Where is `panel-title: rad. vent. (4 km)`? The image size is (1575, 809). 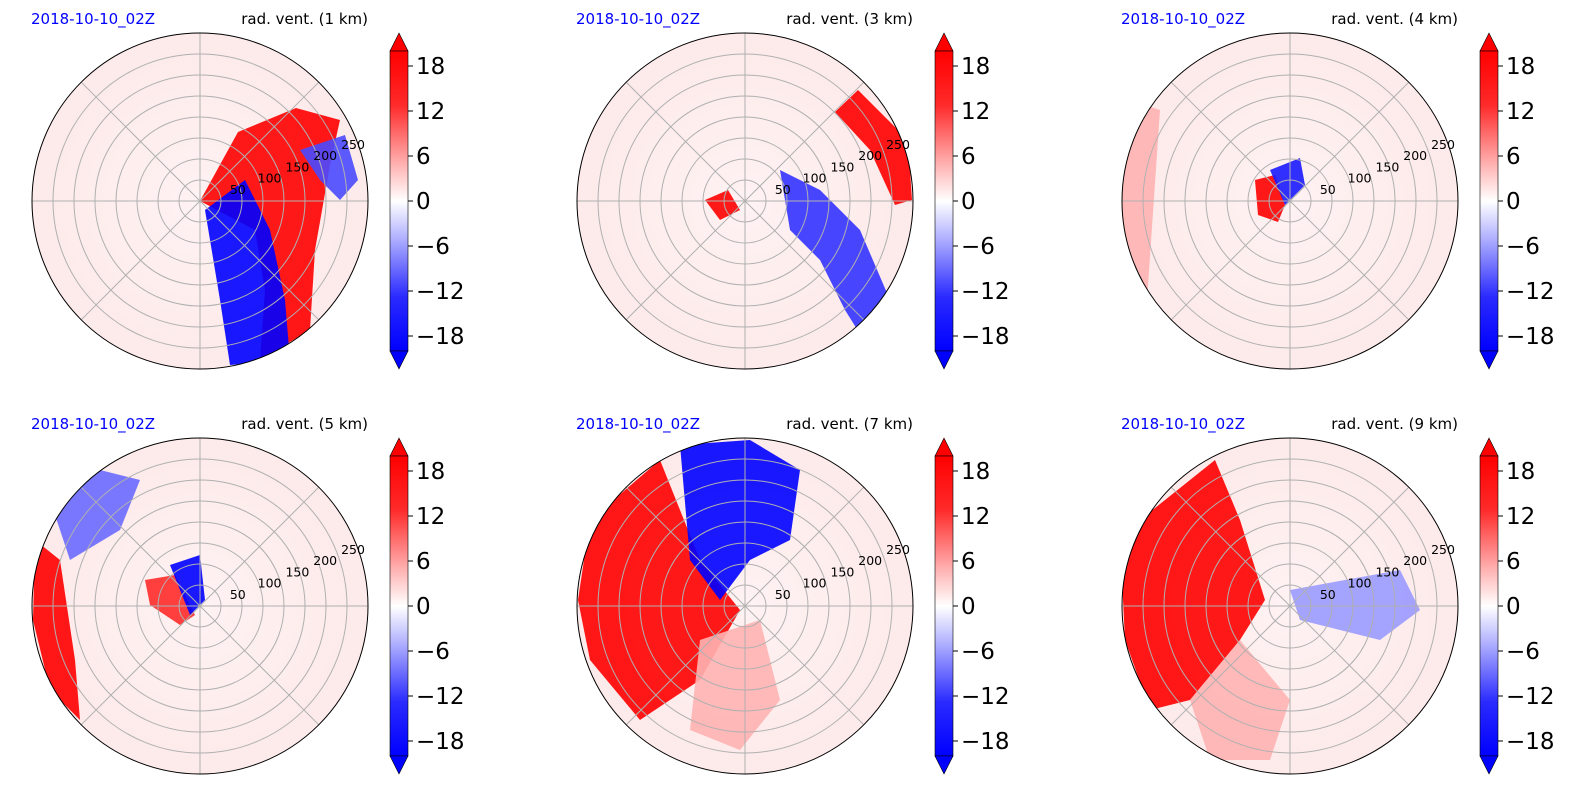 panel-title: rad. vent. (4 km) is located at coordinates (1394, 19).